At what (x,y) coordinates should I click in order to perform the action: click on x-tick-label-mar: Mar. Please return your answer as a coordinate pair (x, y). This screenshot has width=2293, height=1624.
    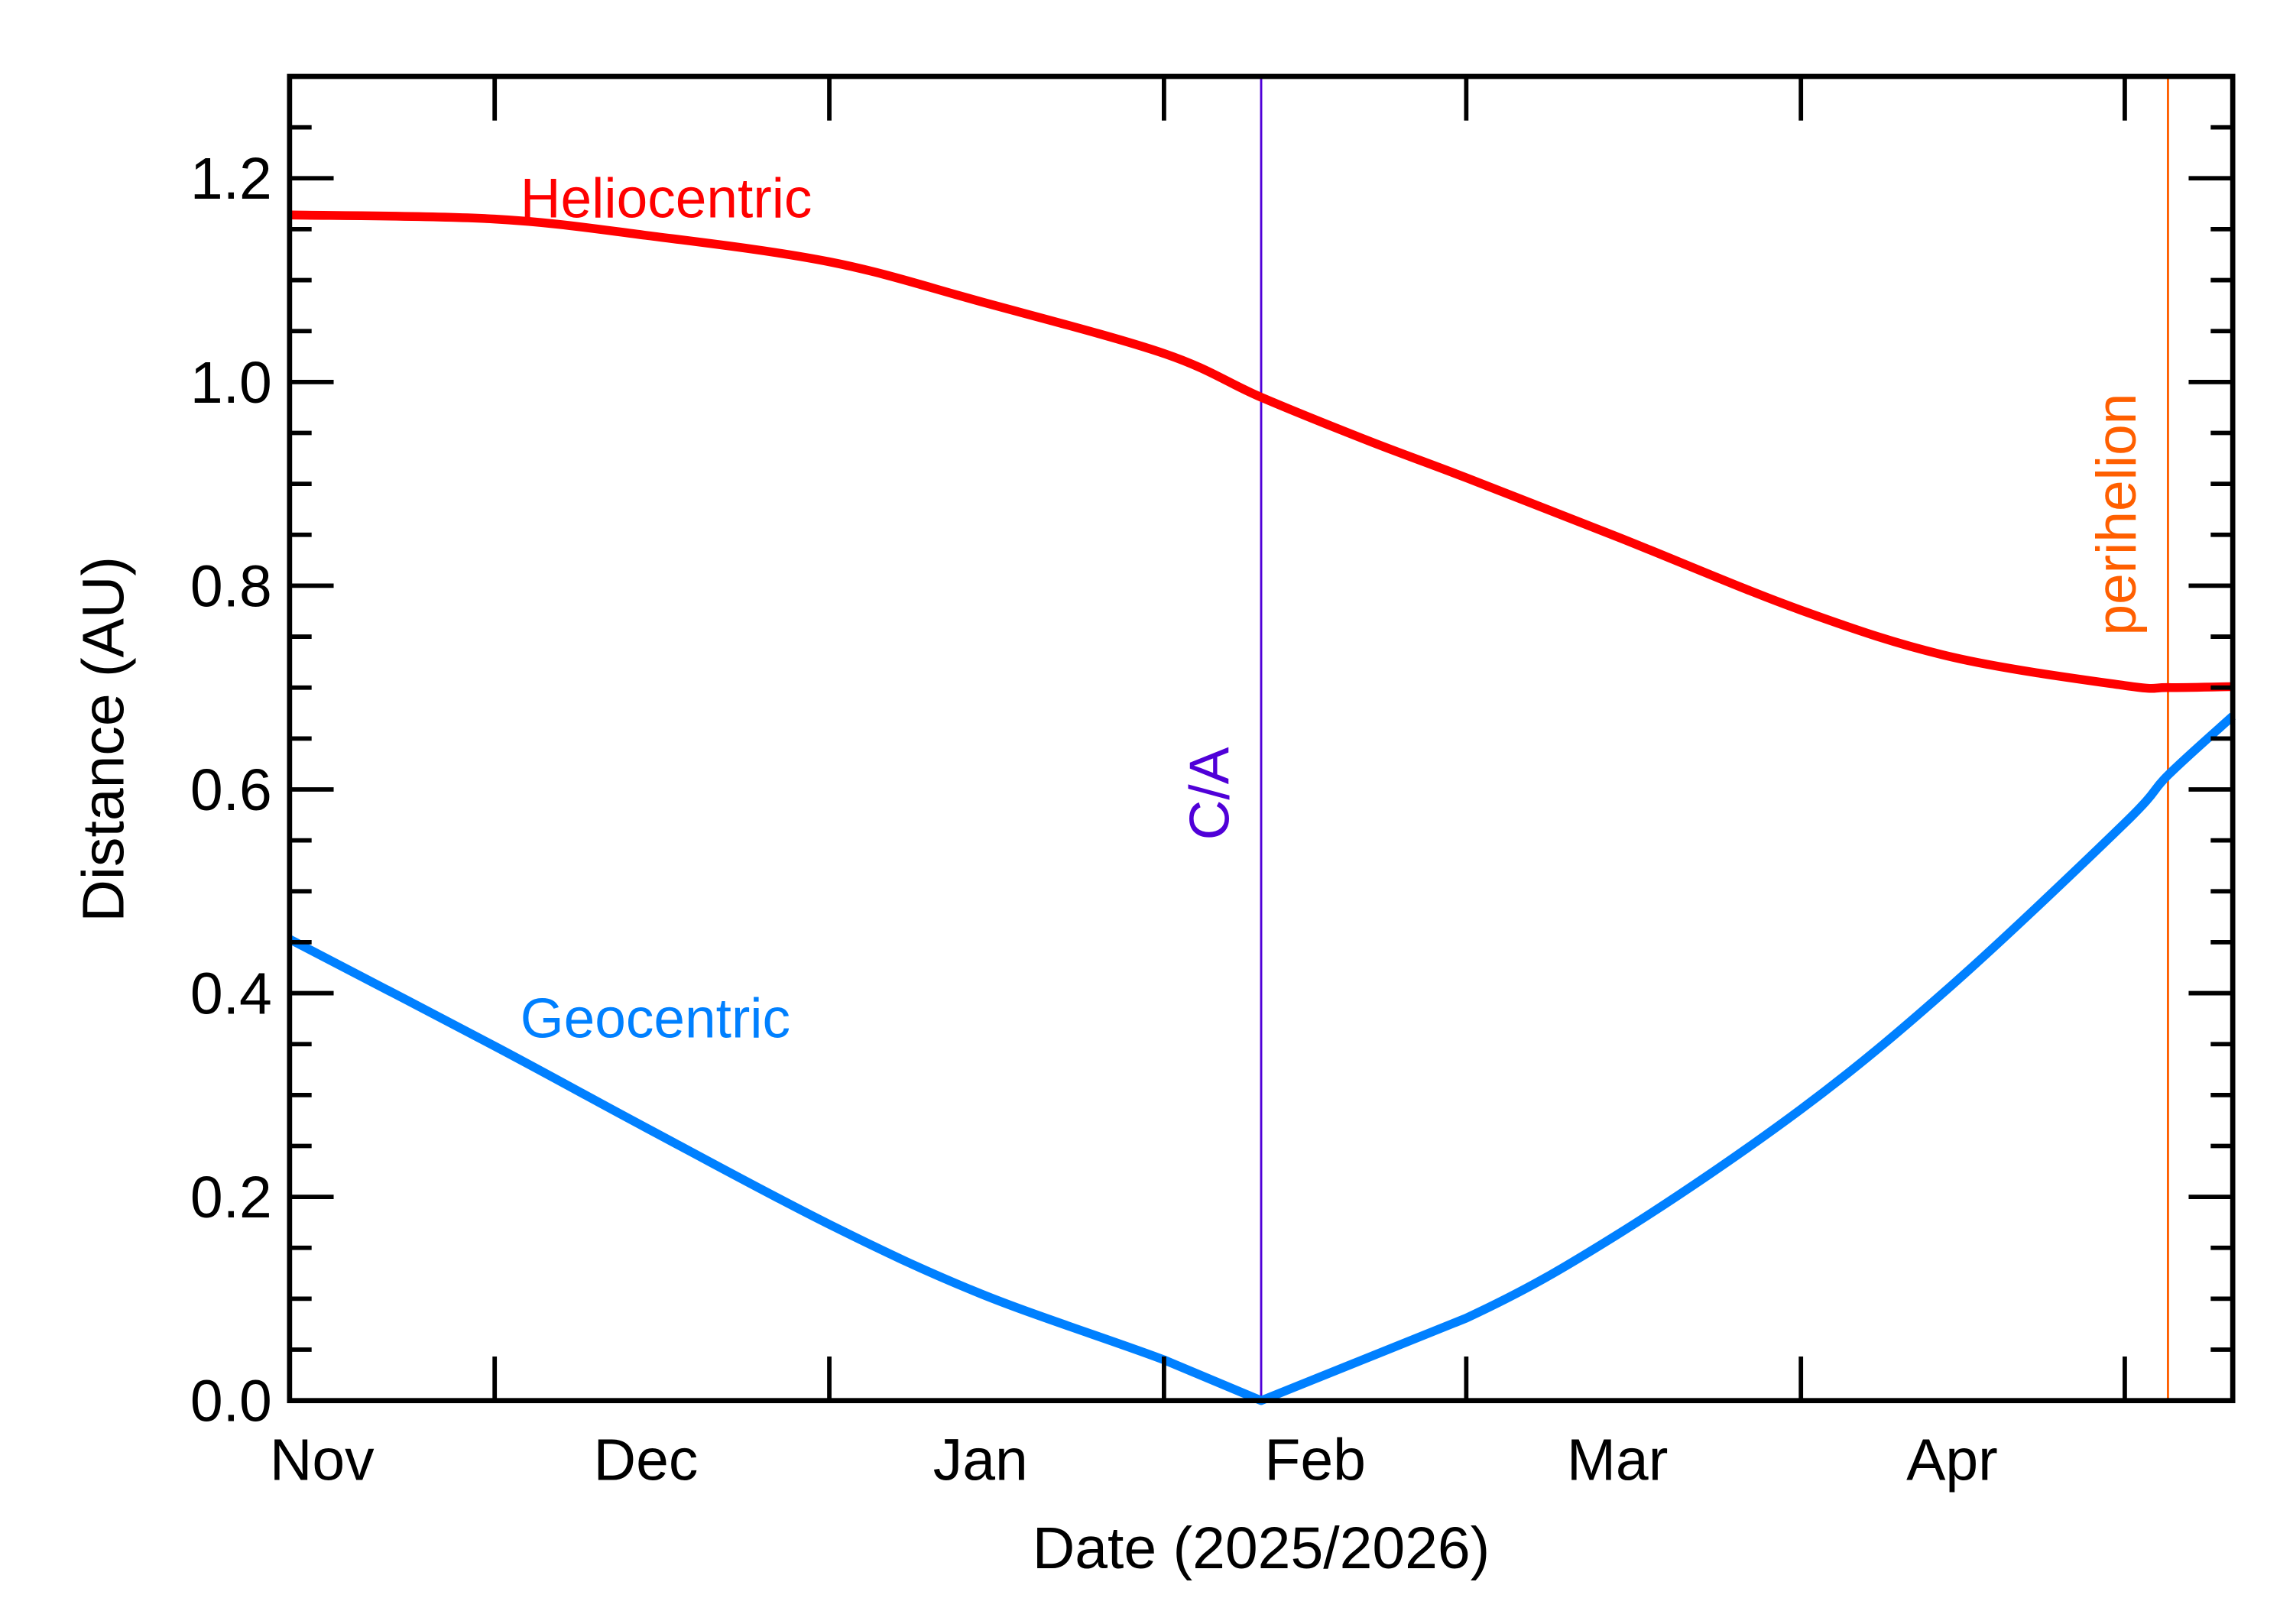
    Looking at the image, I should click on (1618, 1460).